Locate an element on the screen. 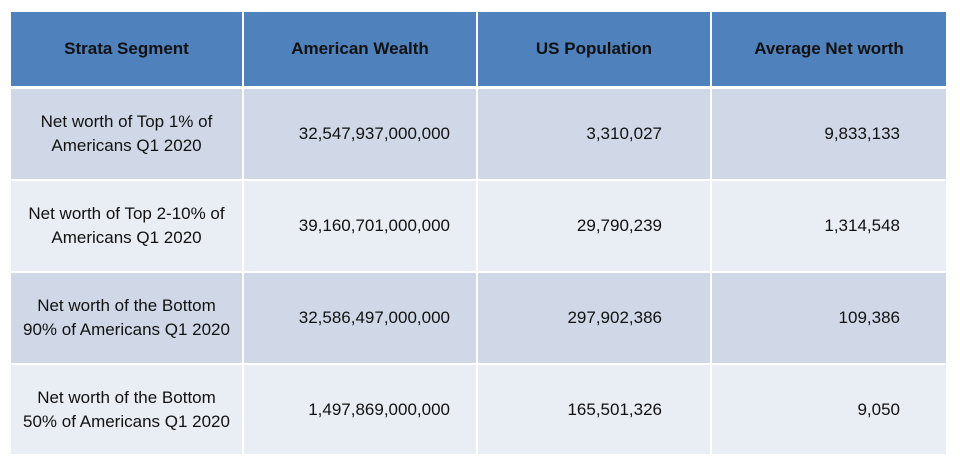  segment-line-2: 50% of Americans Q1 2020 is located at coordinates (126, 421).